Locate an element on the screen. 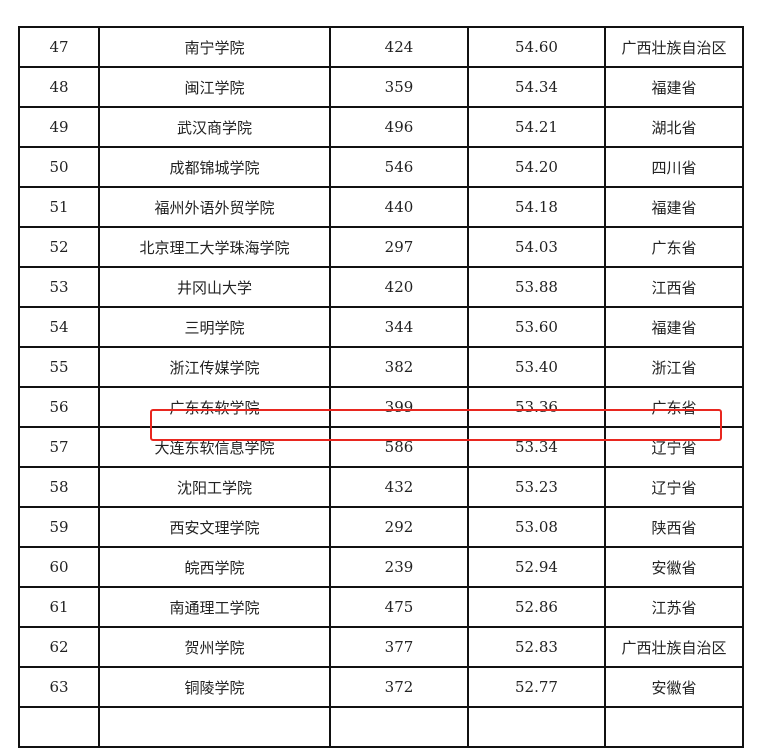  rank-cell: 53 is located at coordinates (59, 287).